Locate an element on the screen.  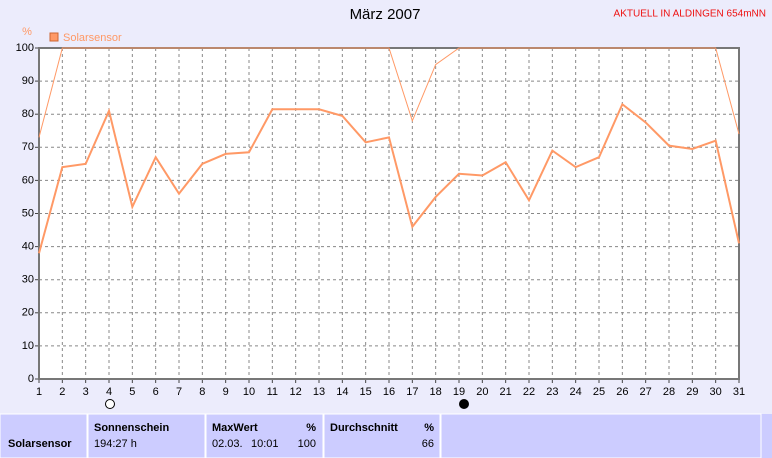
y-tick-label: 30 is located at coordinates (28, 280).